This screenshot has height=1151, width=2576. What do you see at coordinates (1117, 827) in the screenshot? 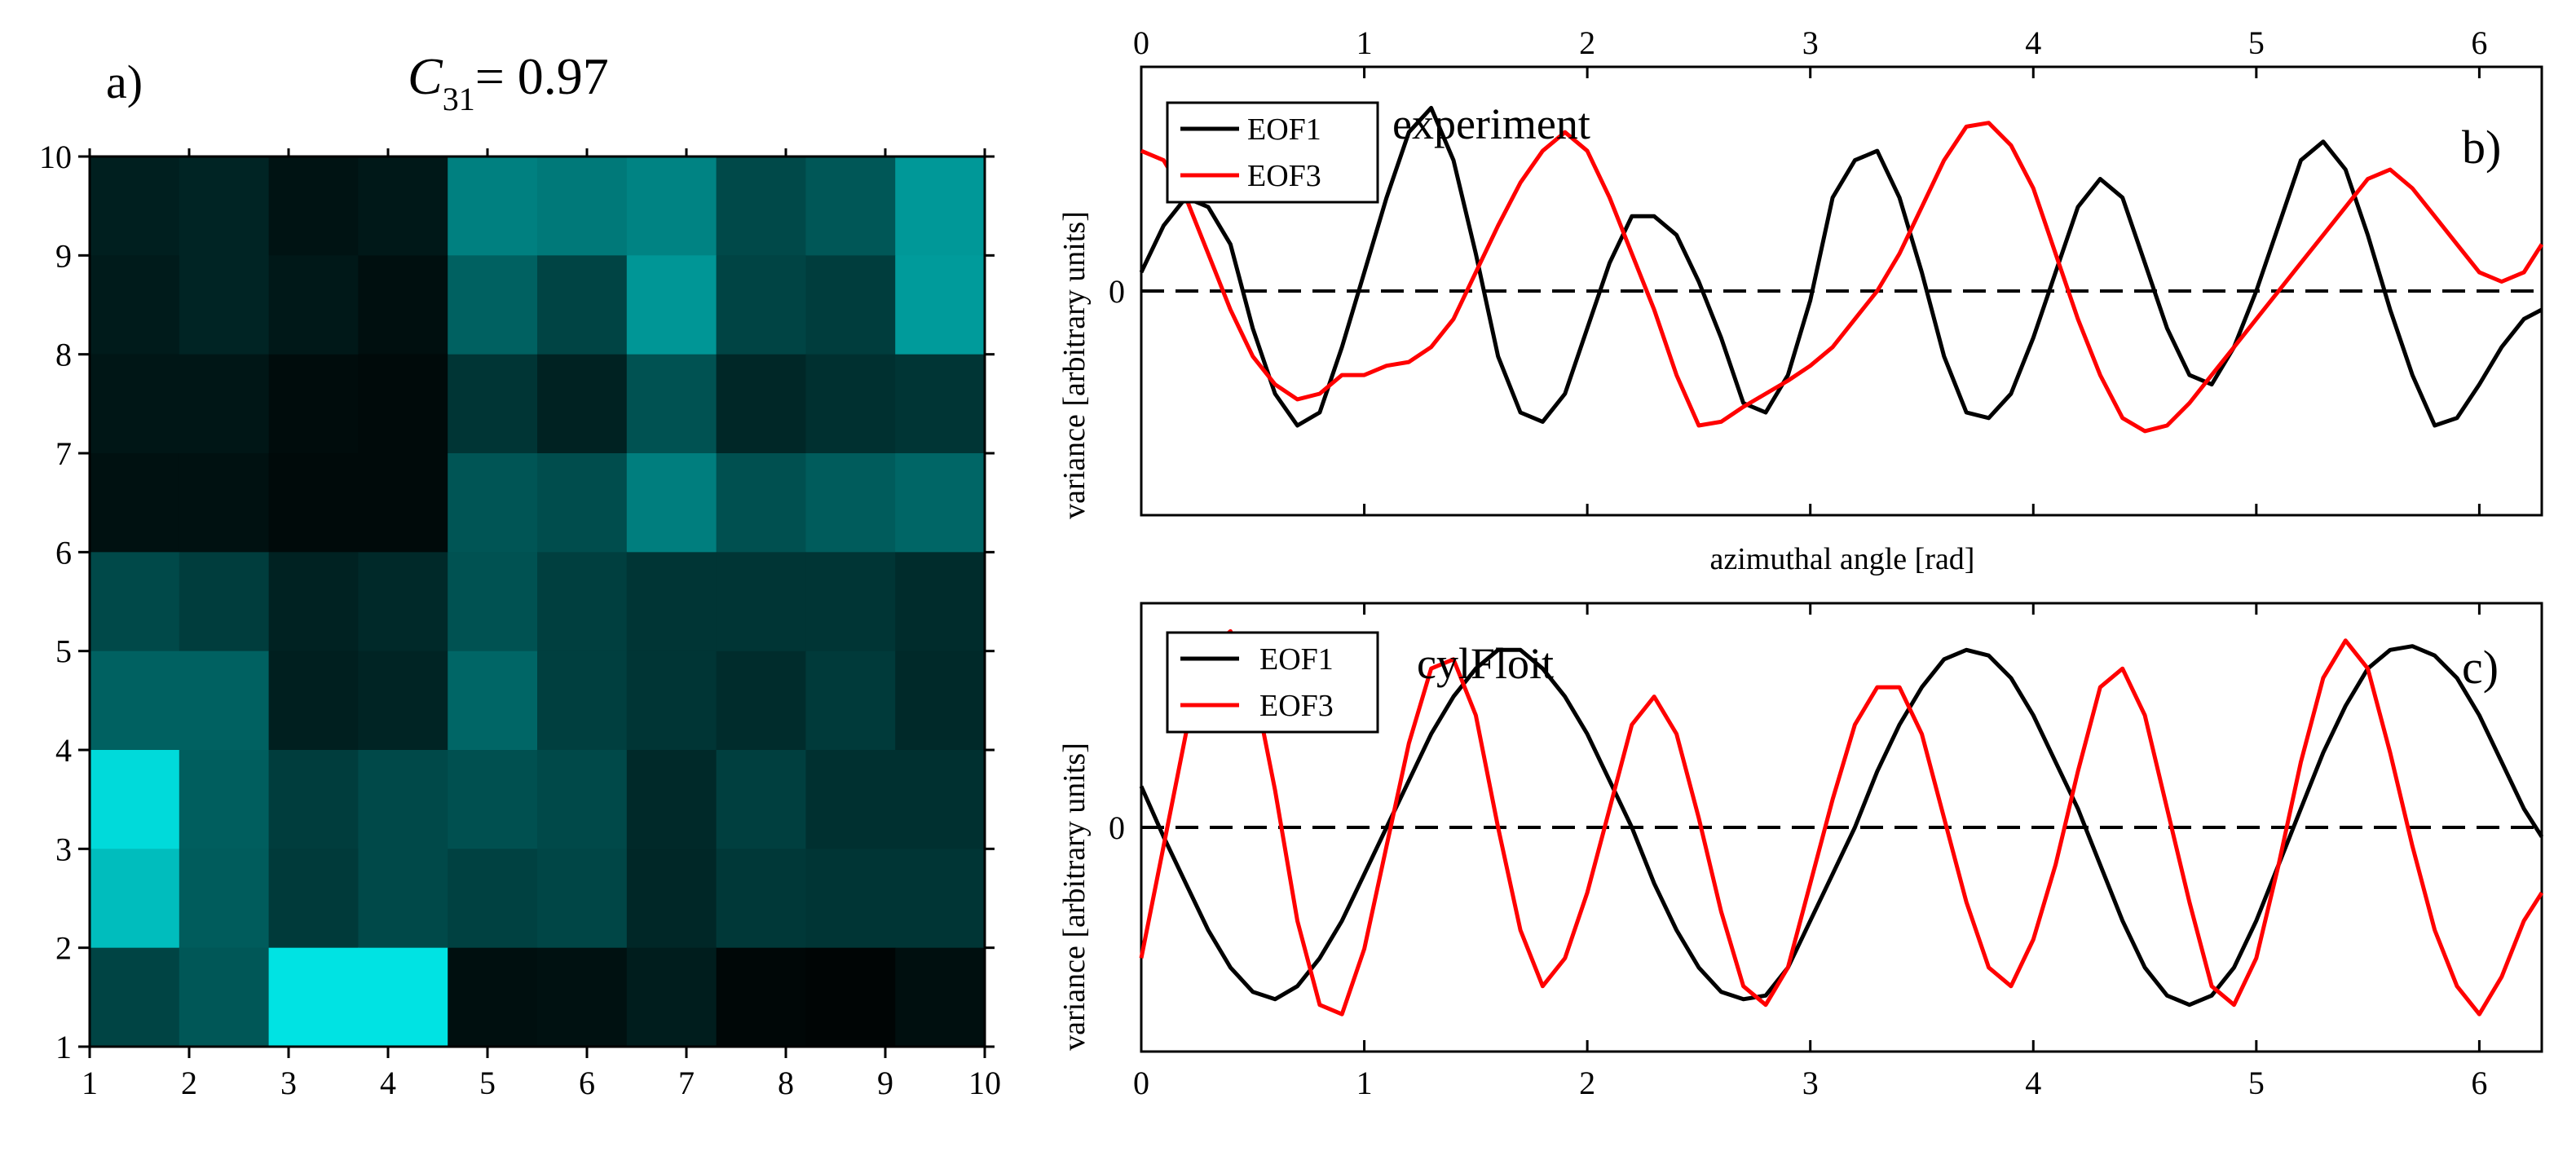
I see `c-plot-y-tick-label: 0` at bounding box center [1117, 827].